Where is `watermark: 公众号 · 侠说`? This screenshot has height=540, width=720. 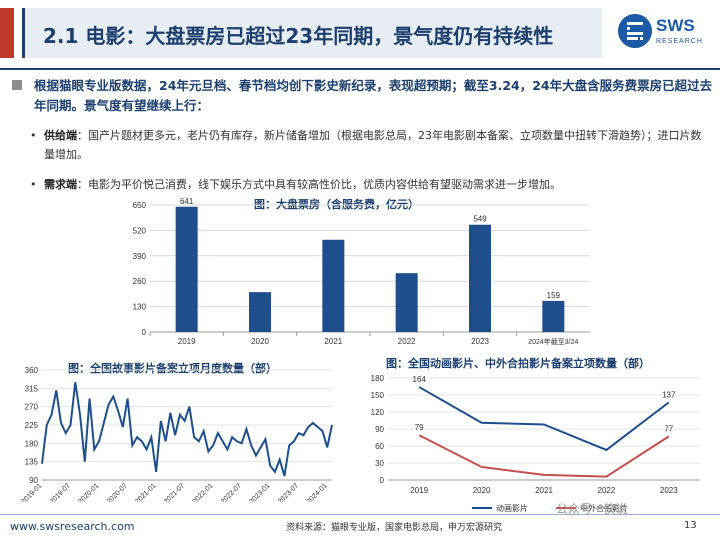 watermark: 公众号 · 侠说 is located at coordinates (592, 509).